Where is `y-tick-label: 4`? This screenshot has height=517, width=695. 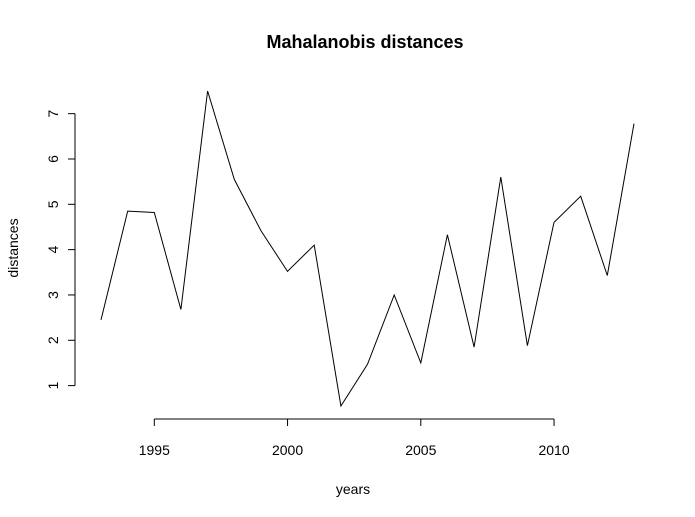
y-tick-label: 4 is located at coordinates (53, 250).